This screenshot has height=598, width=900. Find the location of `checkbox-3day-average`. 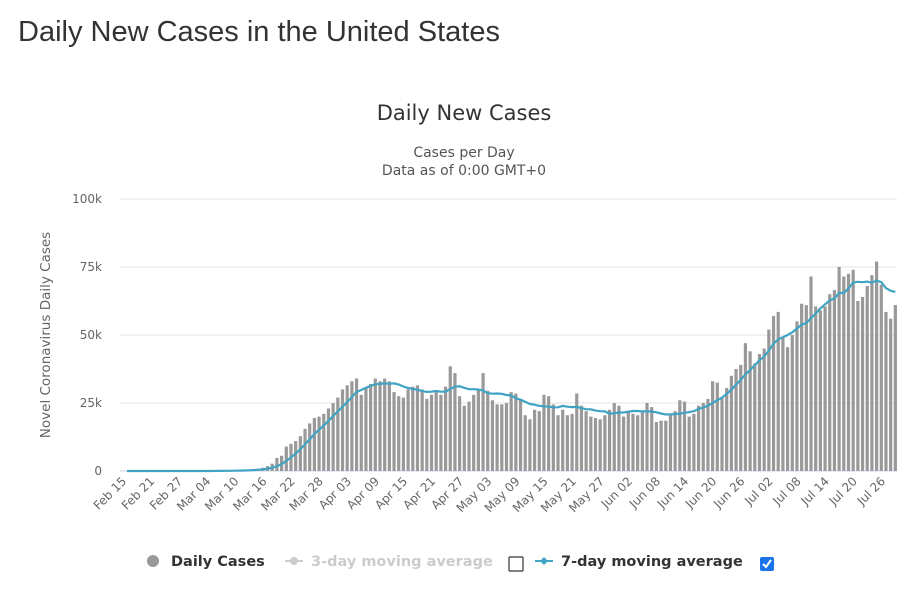

checkbox-3day-average is located at coordinates (516, 564).